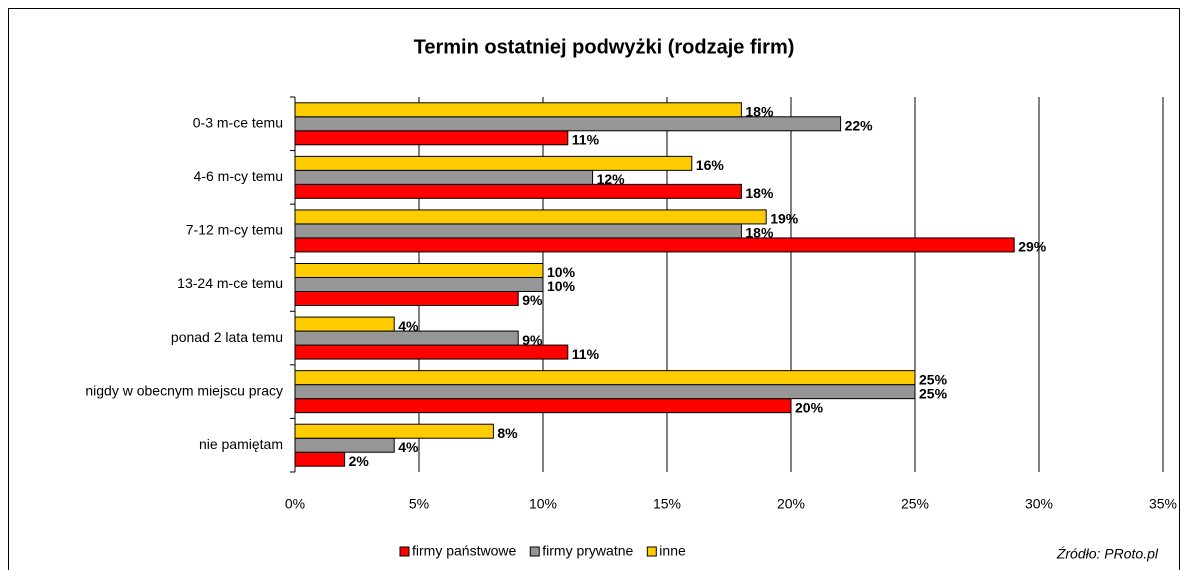 Image resolution: width=1188 pixels, height=570 pixels. Describe the element at coordinates (1039, 504) in the screenshot. I see `x-tick-label: 30%` at that location.